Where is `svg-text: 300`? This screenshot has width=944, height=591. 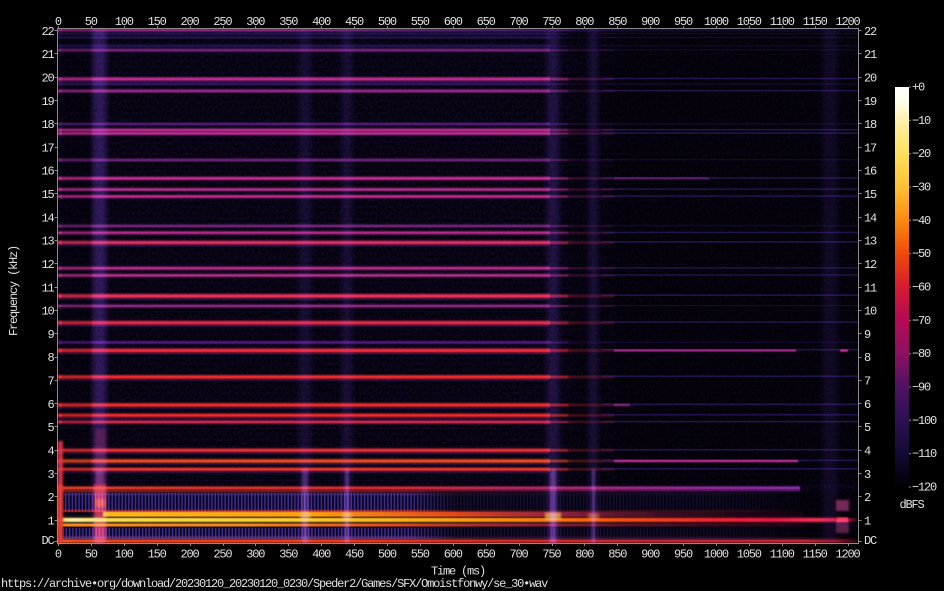
svg-text: 300 is located at coordinates (255, 555).